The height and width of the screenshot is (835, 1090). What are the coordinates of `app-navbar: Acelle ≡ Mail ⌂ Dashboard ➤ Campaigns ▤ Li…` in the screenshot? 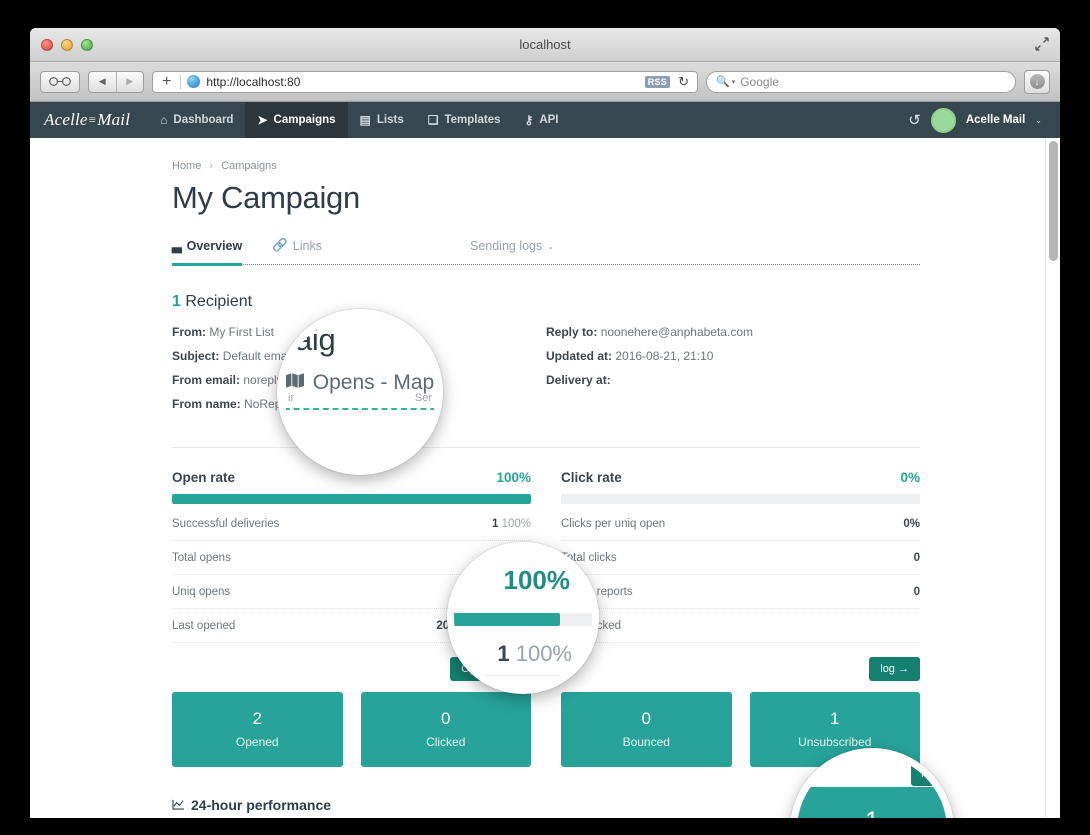 It's located at (545, 120).